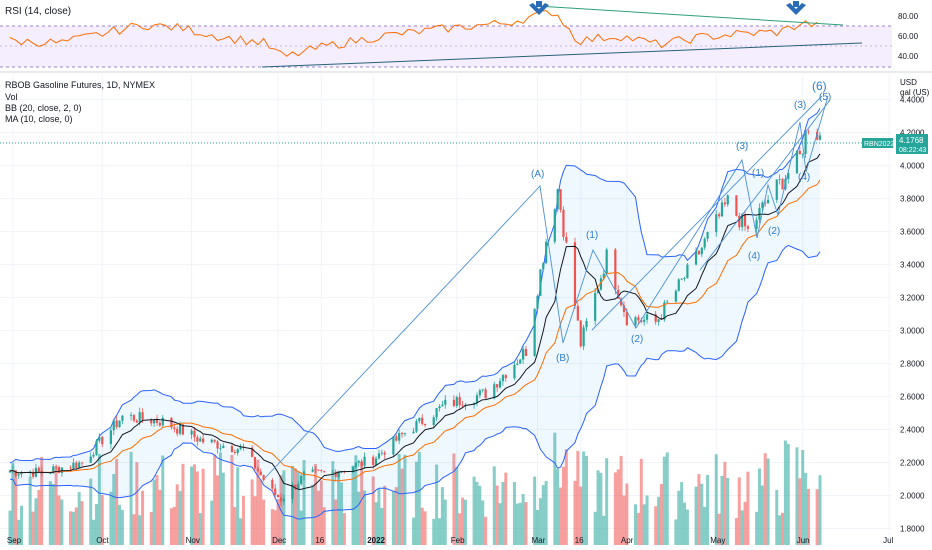 The width and height of the screenshot is (932, 550). I want to click on price-tick: 4.2000, so click(912, 133).